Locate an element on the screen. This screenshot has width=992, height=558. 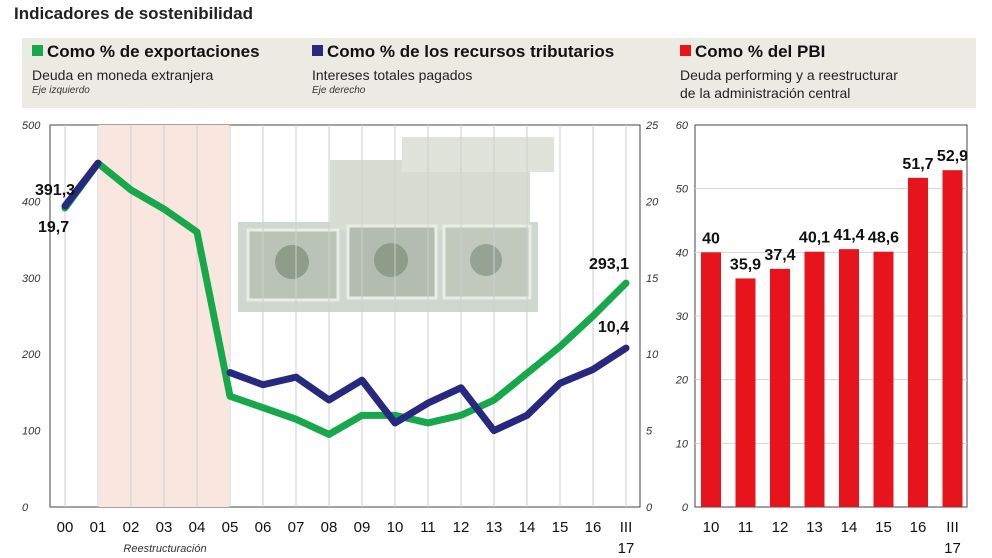
right-tick-label: 15 is located at coordinates (652, 279).